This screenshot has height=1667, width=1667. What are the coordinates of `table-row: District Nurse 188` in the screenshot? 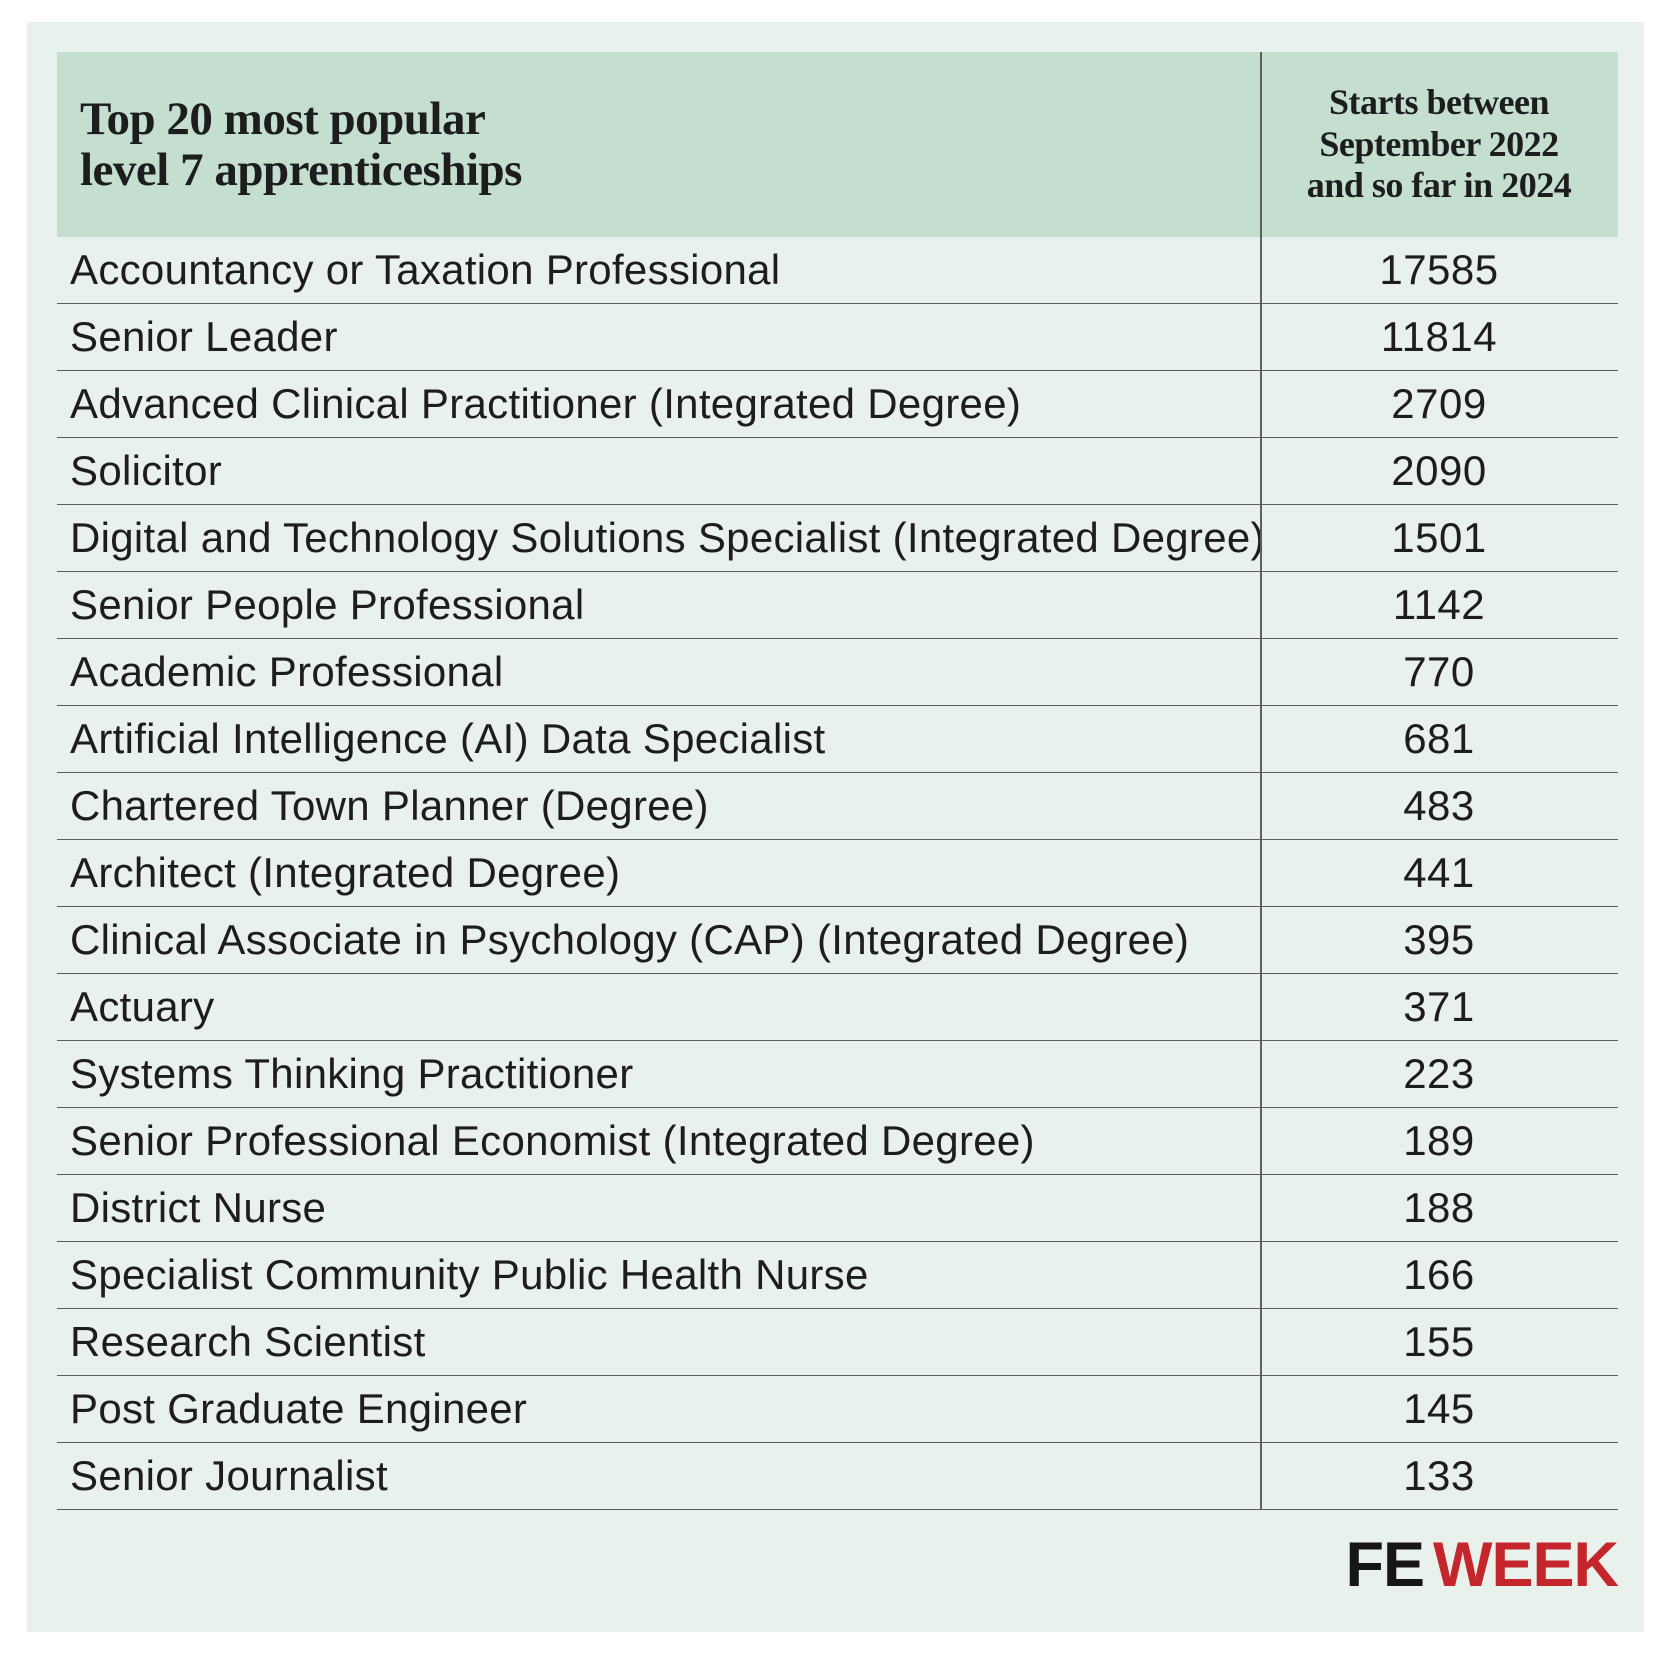 It's located at (837, 1208).